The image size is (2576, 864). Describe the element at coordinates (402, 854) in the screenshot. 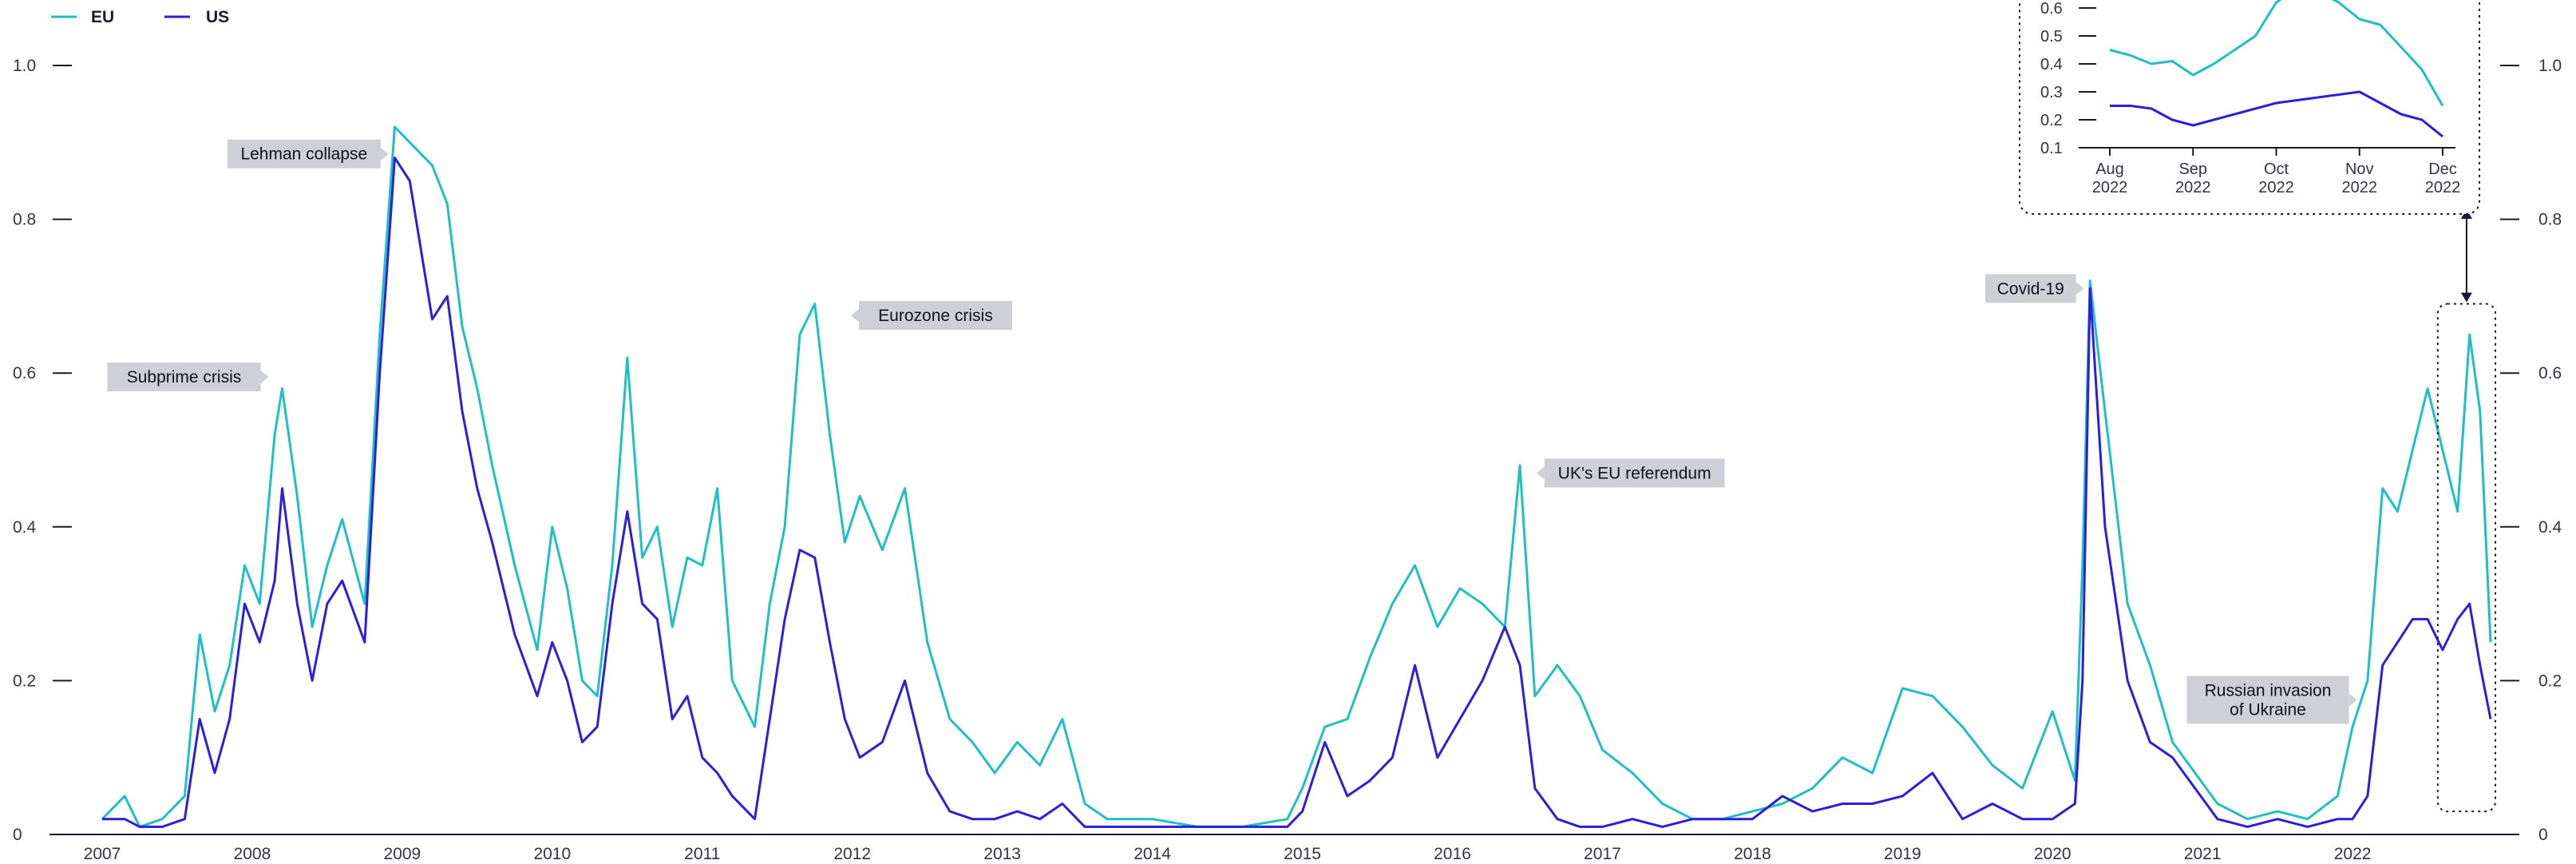

I see `x-tick-label: 2009` at that location.